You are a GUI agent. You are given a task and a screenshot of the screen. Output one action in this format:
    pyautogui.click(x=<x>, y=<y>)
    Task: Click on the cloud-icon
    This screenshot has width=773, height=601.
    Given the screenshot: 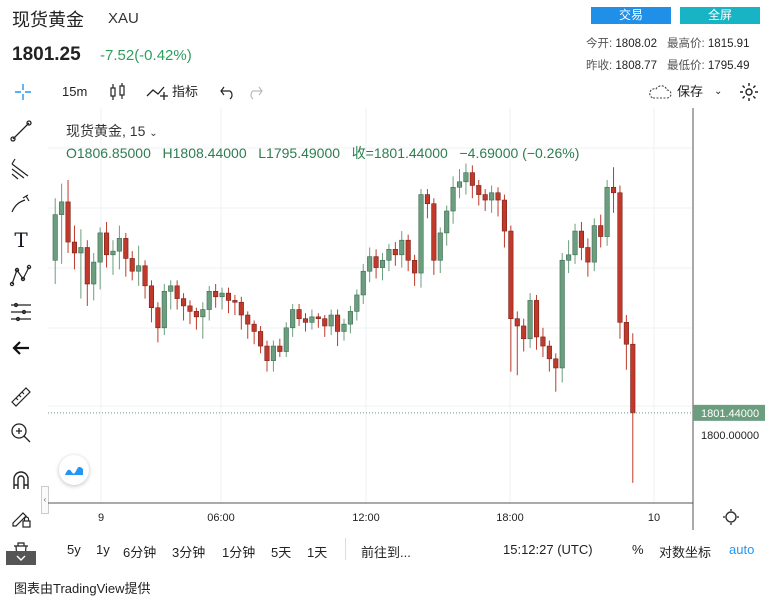 What is the action you would take?
    pyautogui.click(x=660, y=92)
    